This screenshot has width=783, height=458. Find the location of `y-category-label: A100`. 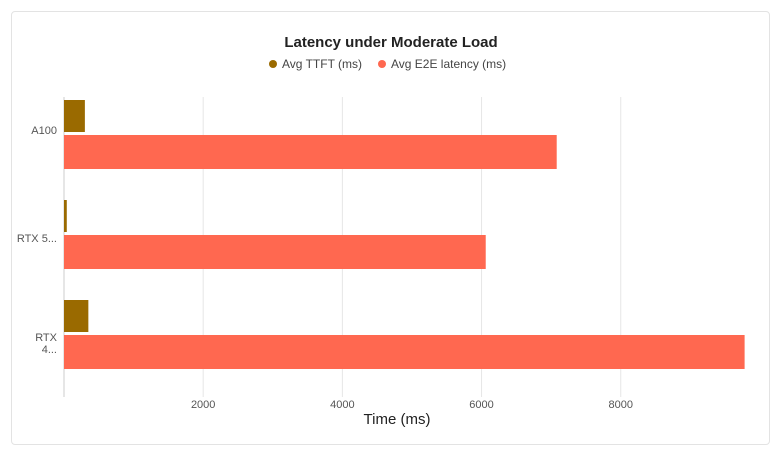

y-category-label: A100 is located at coordinates (44, 131).